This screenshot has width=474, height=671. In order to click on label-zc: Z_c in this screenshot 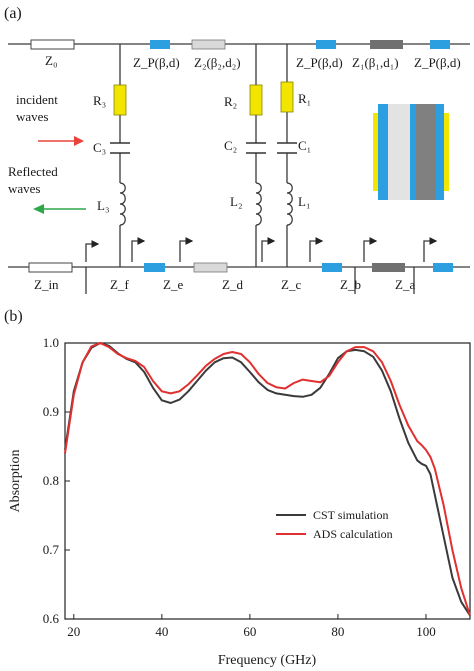, I will do `click(291, 284)`.